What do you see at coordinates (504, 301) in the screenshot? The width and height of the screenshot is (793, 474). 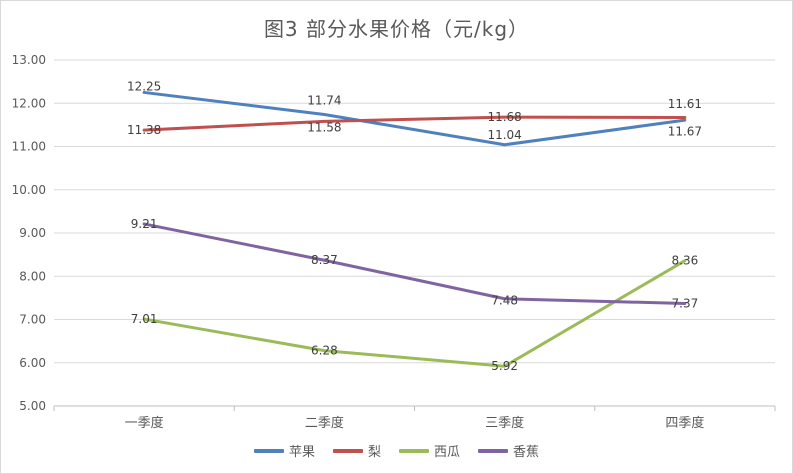 I see `data-label: 7.48` at bounding box center [504, 301].